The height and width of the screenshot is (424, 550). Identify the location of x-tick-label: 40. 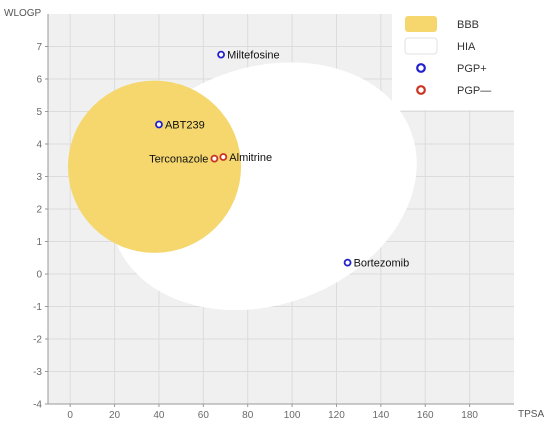
(159, 415).